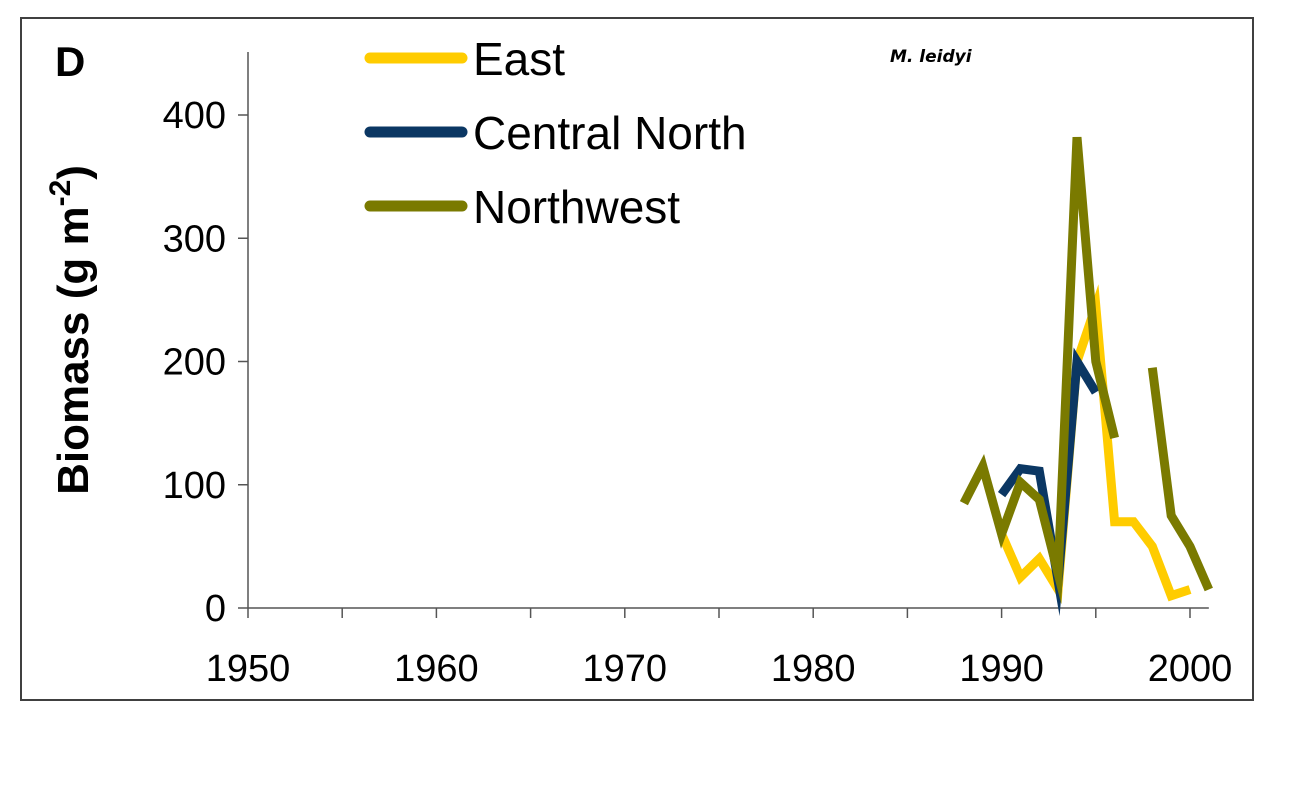  What do you see at coordinates (1094, 444) in the screenshot?
I see `series-line-east` at bounding box center [1094, 444].